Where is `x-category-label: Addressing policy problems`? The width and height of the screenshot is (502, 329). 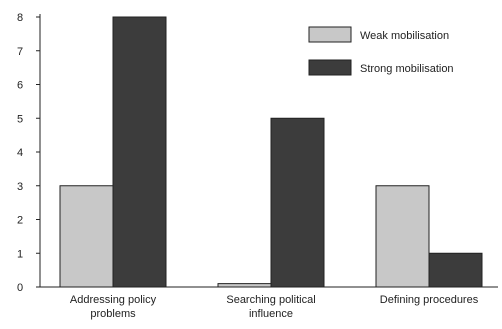 x-category-label: Addressing policy problems is located at coordinates (113, 307).